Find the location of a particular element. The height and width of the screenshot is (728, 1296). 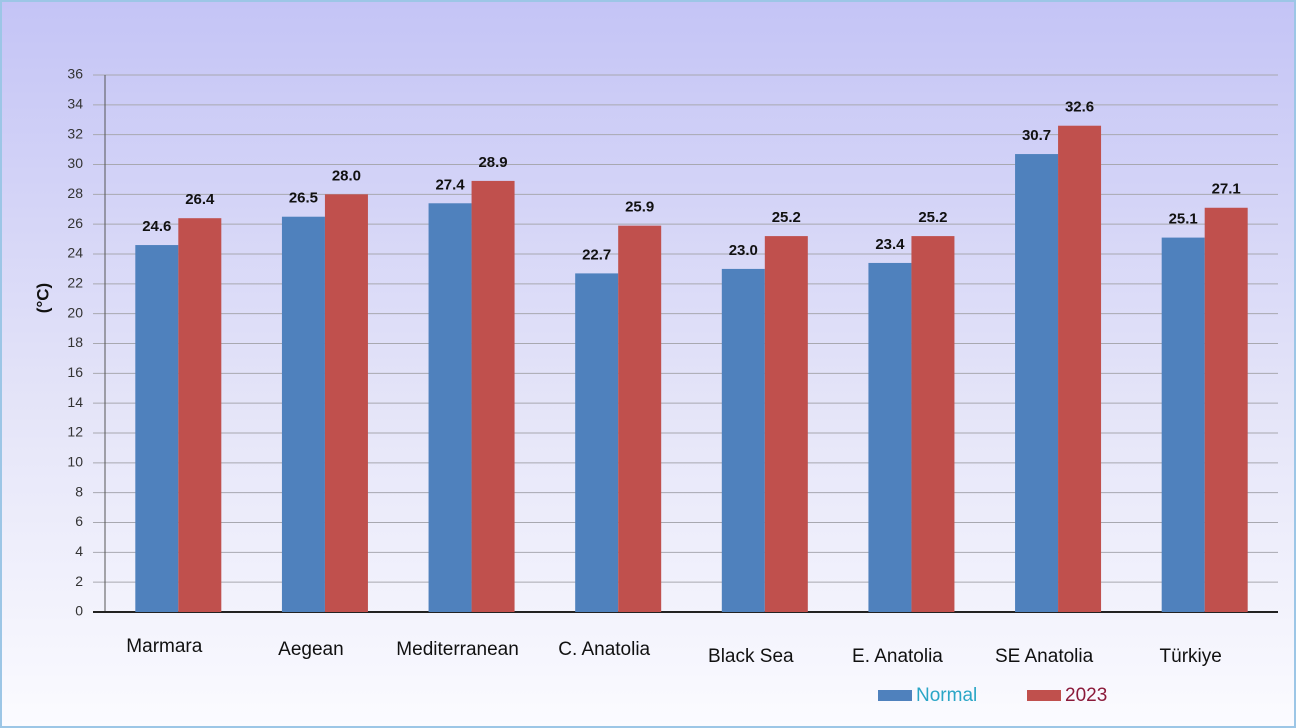

x-tick-label: E. Anatolia is located at coordinates (897, 656).